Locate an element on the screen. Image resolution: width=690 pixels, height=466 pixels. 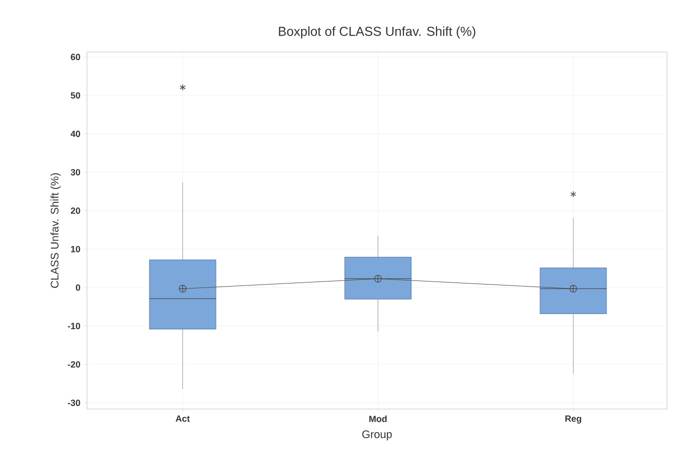
x-tick-label: Mod is located at coordinates (378, 419).